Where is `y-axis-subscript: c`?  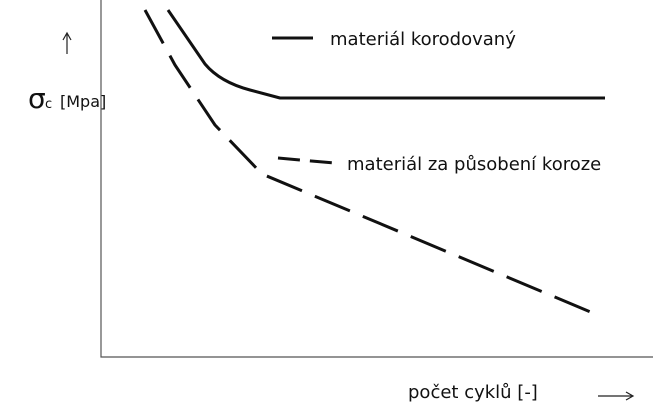
y-axis-subscript: c is located at coordinates (48, 104).